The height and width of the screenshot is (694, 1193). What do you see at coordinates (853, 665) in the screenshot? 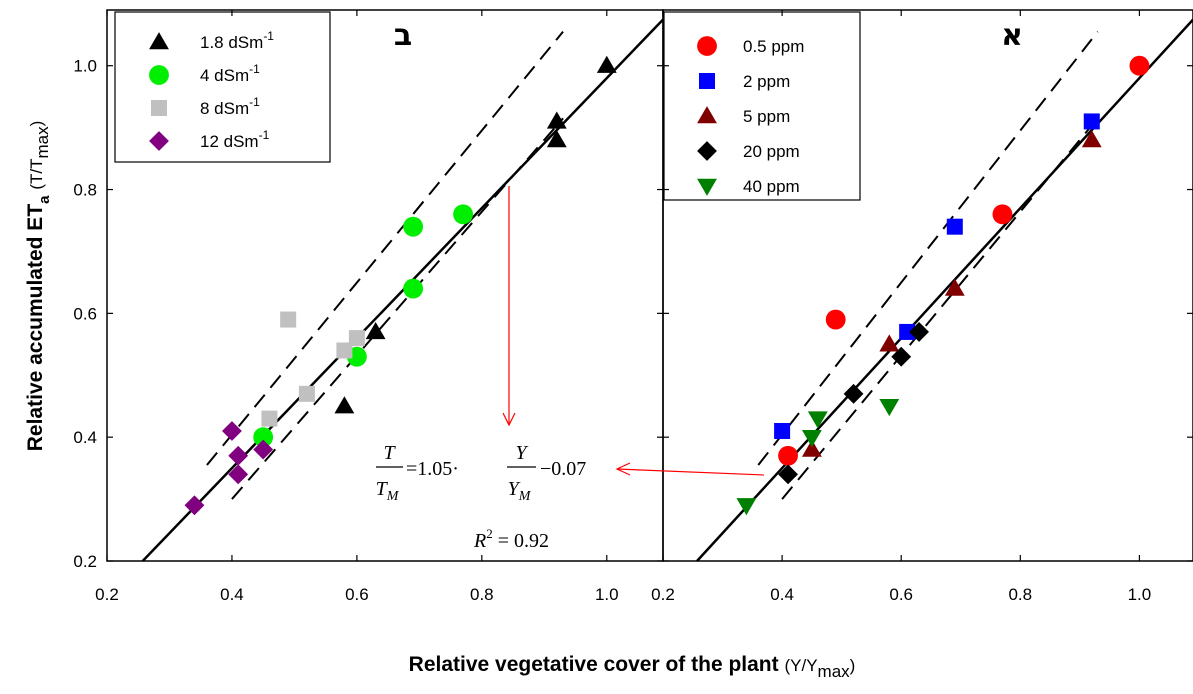
I see `x-axis-unit-close: )` at bounding box center [853, 665].